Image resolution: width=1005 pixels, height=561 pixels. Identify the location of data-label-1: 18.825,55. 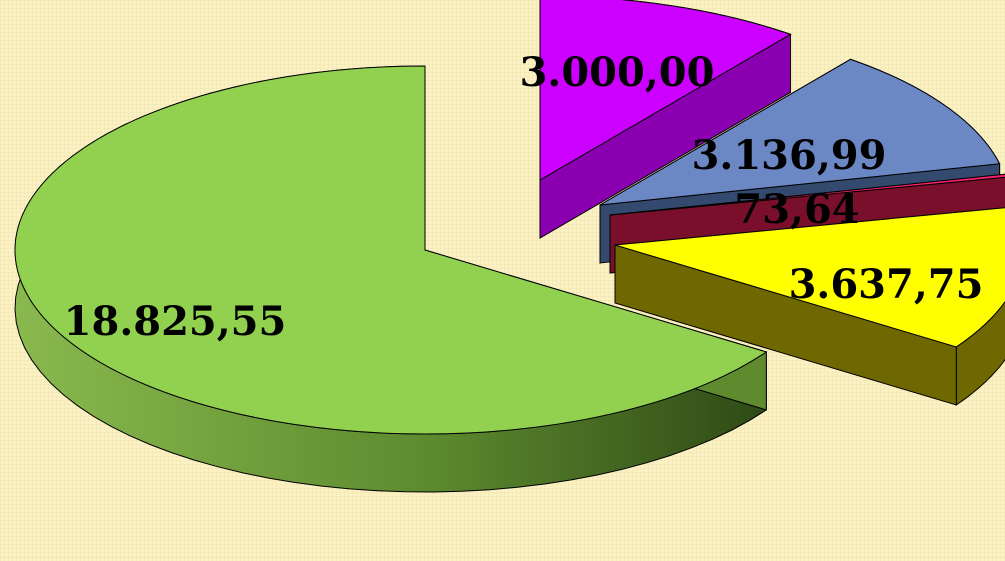
(175, 321).